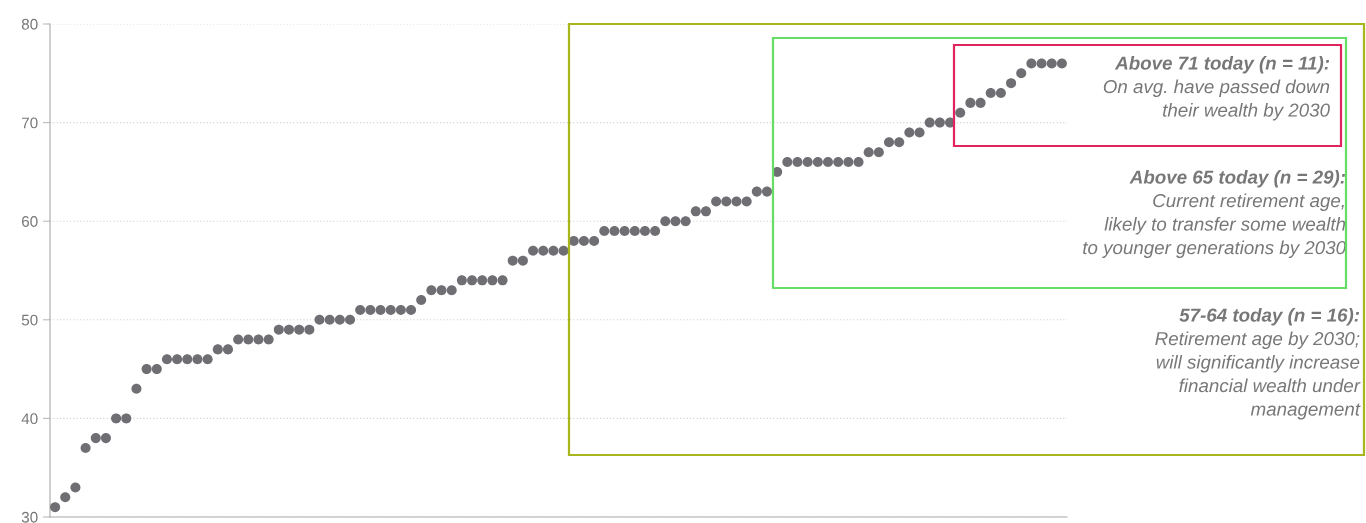 The width and height of the screenshot is (1366, 523). Describe the element at coordinates (29, 419) in the screenshot. I see `y-tick-label: 40` at that location.